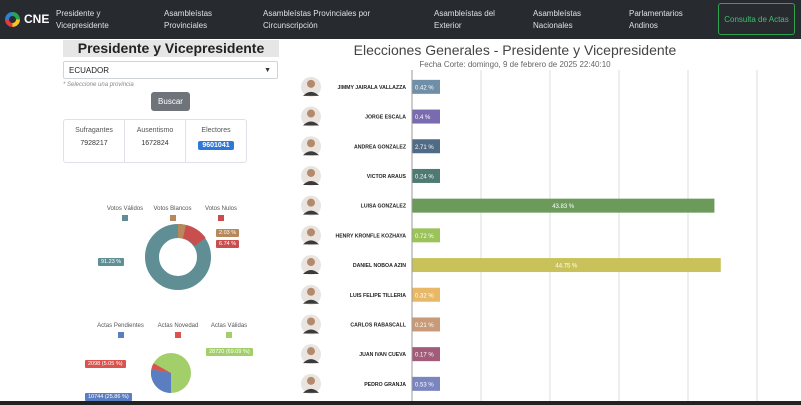  I want to click on stat-label: Electores, so click(216, 130).